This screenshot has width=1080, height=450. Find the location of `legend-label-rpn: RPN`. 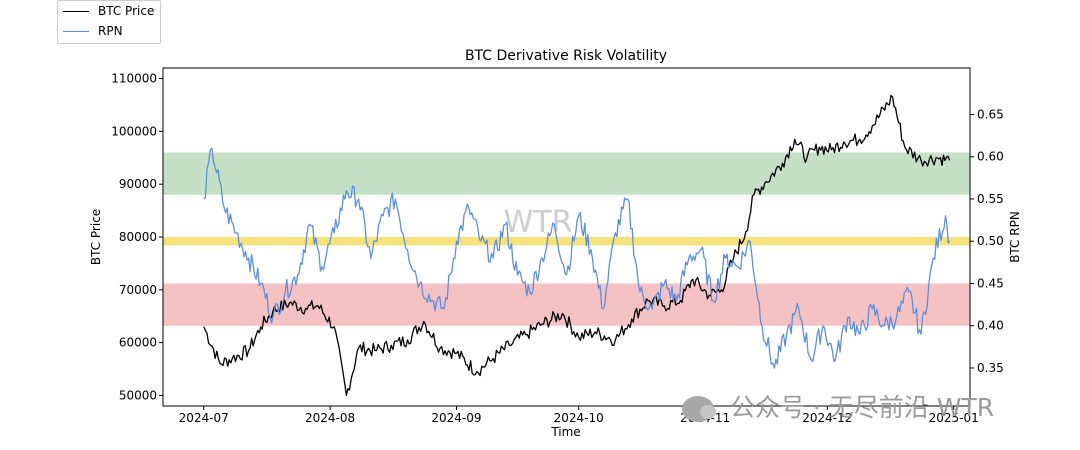

legend-label-rpn: RPN is located at coordinates (110, 31).